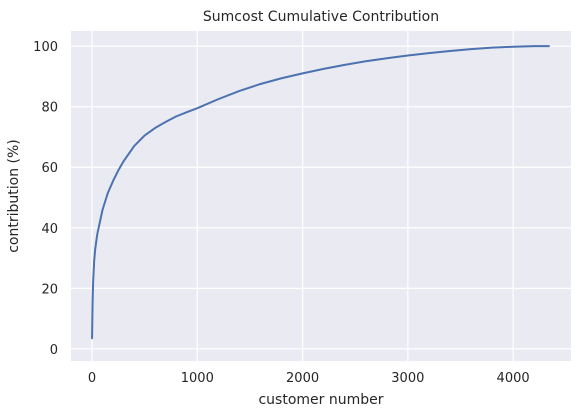 Image resolution: width=581 pixels, height=415 pixels. I want to click on x-axis-label: customer number, so click(320, 400).